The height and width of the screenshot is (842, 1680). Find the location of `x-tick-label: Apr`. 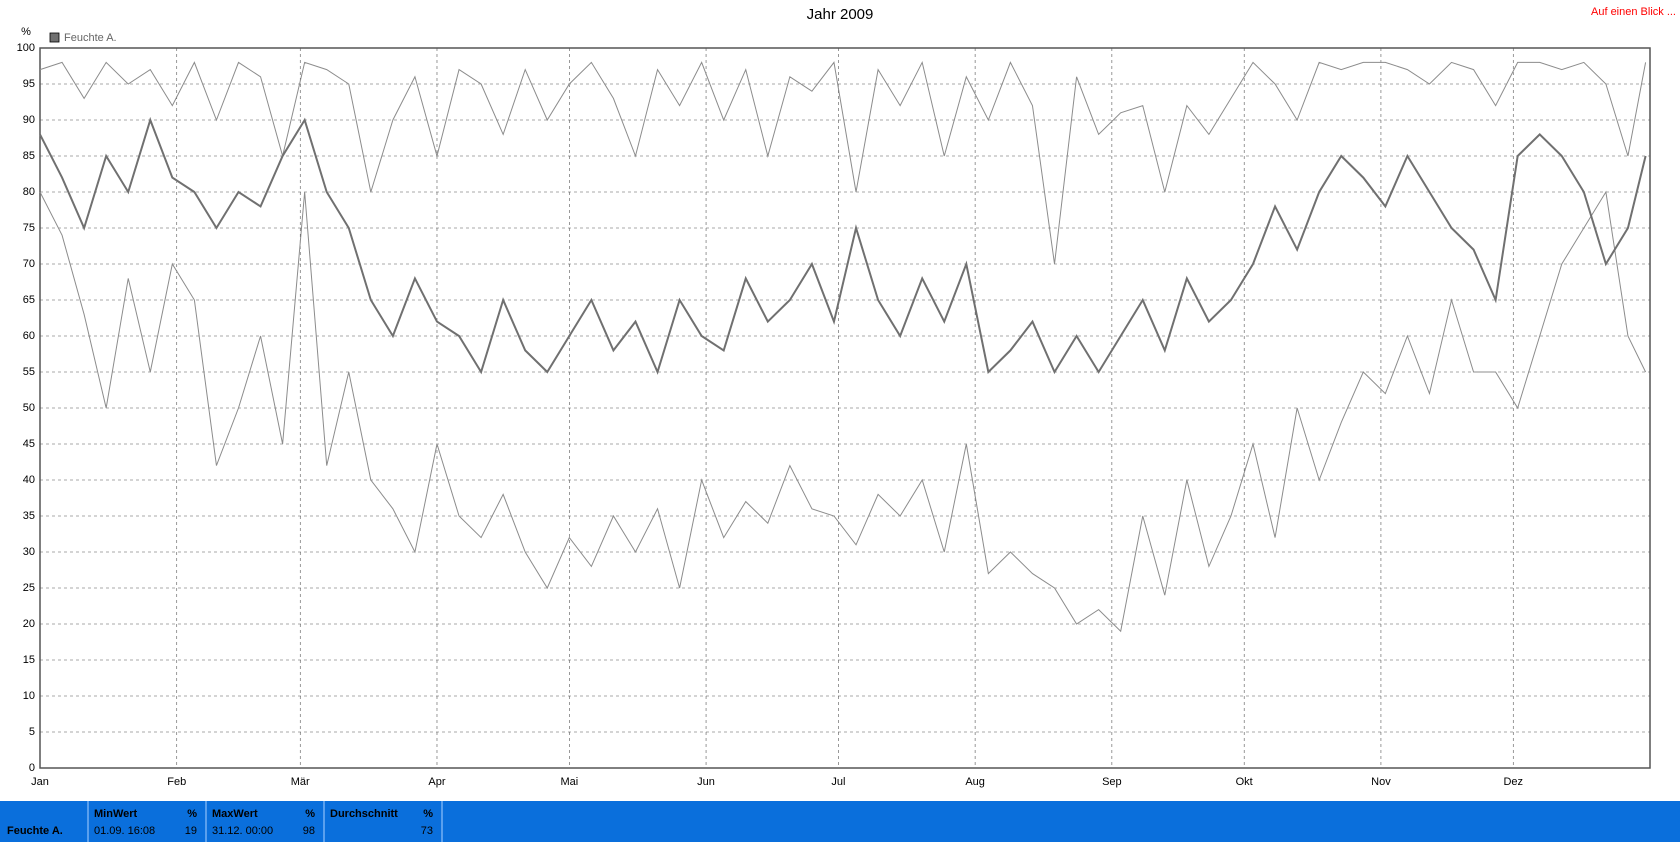

x-tick-label: Apr is located at coordinates (436, 782).